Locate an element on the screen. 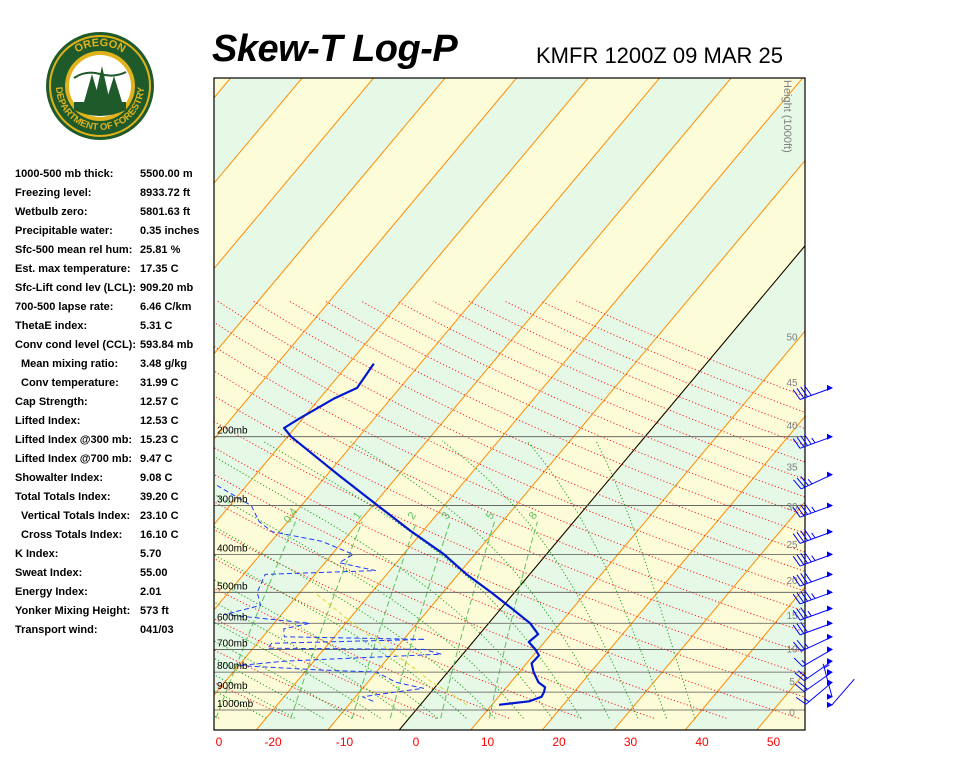 The width and height of the screenshot is (960, 768). pressure-label: 400mb is located at coordinates (232, 548).